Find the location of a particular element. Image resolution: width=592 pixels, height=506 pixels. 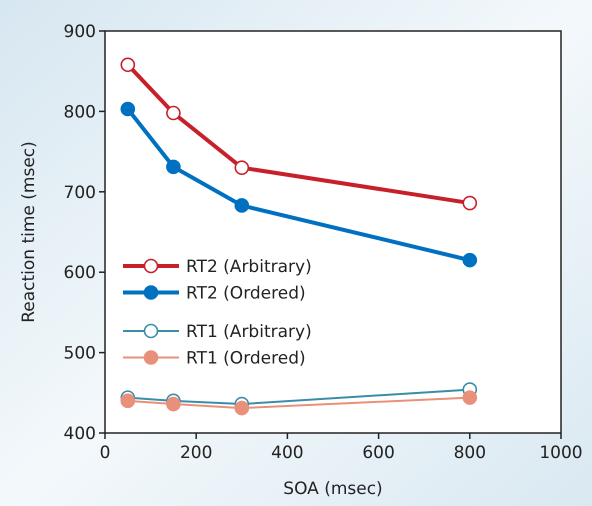

y-tick-label: 700 is located at coordinates (80, 192).